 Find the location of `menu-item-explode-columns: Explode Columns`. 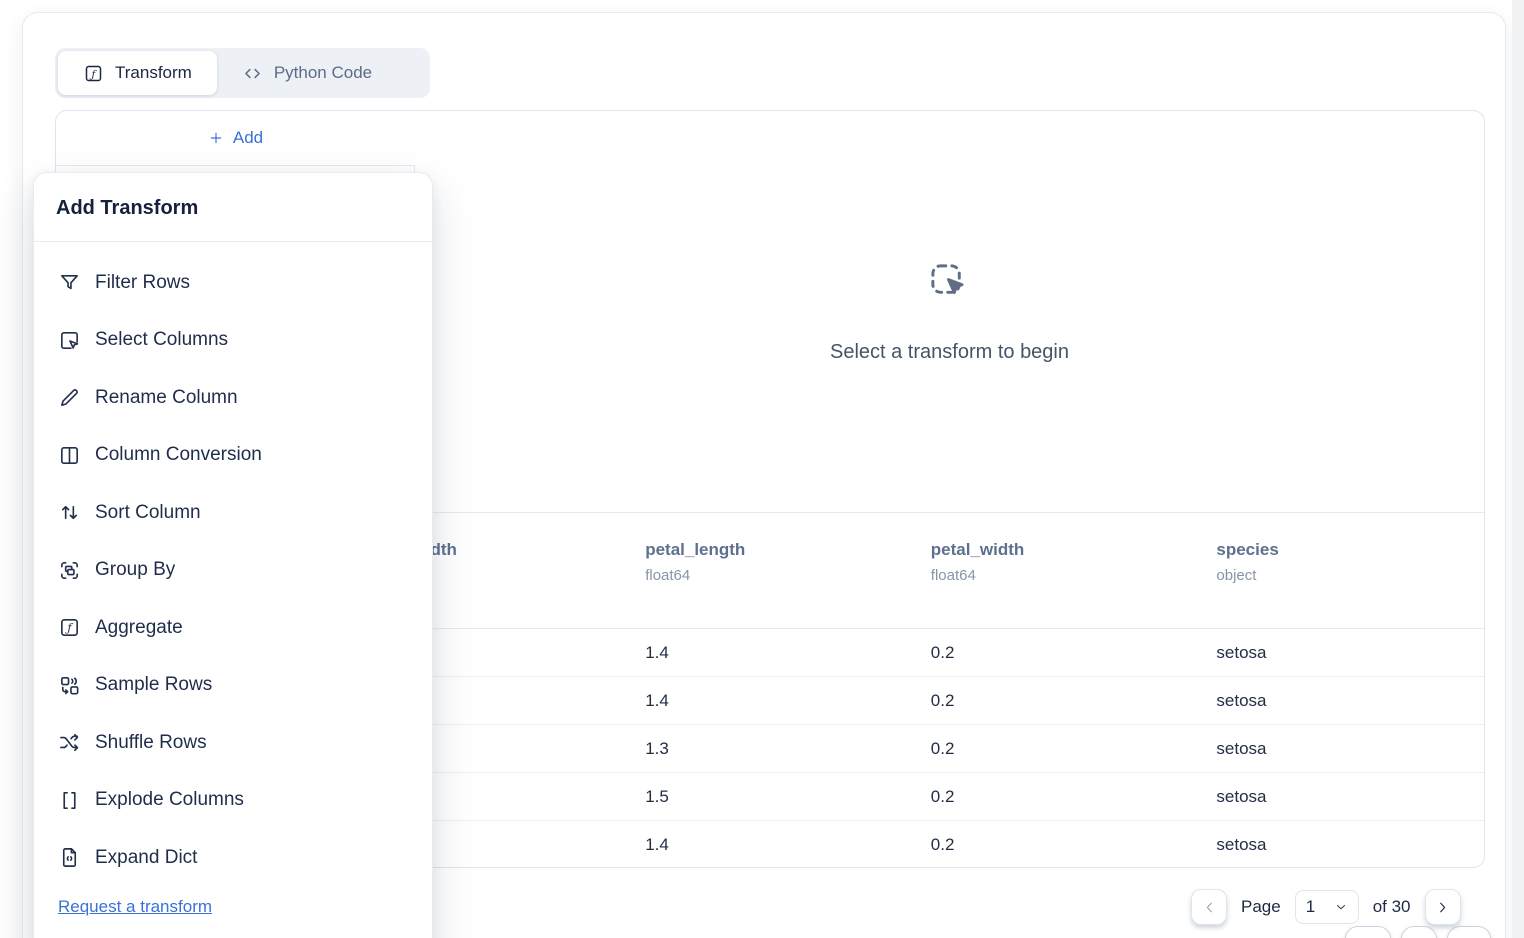

menu-item-explode-columns: Explode Columns is located at coordinates (233, 801).